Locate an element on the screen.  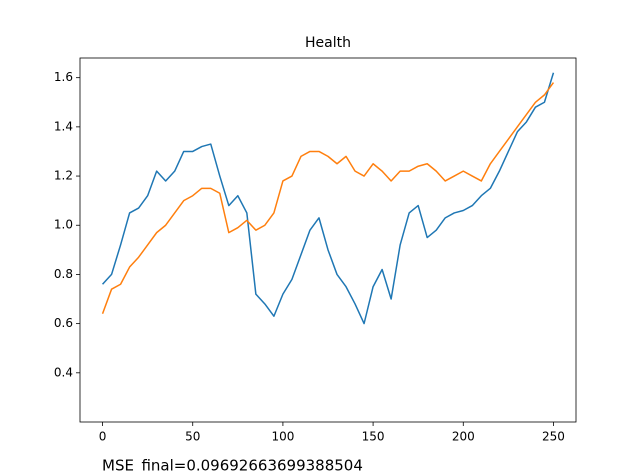
x-tick-label: 100 is located at coordinates (282, 437).